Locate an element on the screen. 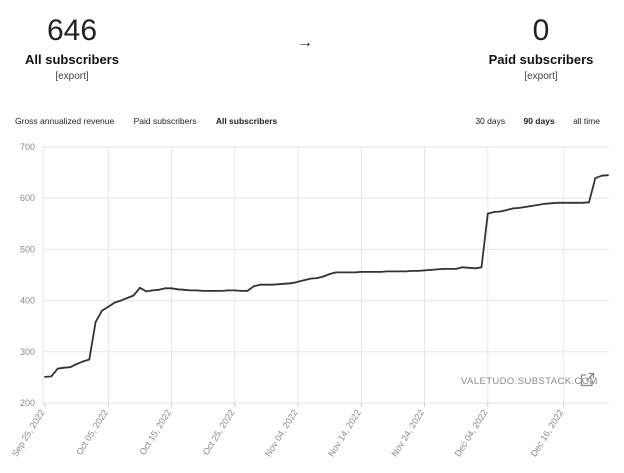 This screenshot has height=473, width=624. y-tick-label: 400 is located at coordinates (27, 301).